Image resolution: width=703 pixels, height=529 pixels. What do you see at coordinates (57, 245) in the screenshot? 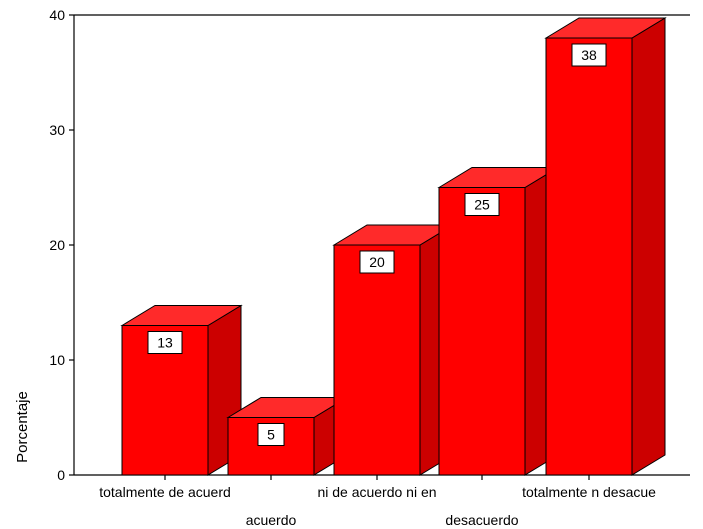
I see `y-tick-label: 20` at bounding box center [57, 245].